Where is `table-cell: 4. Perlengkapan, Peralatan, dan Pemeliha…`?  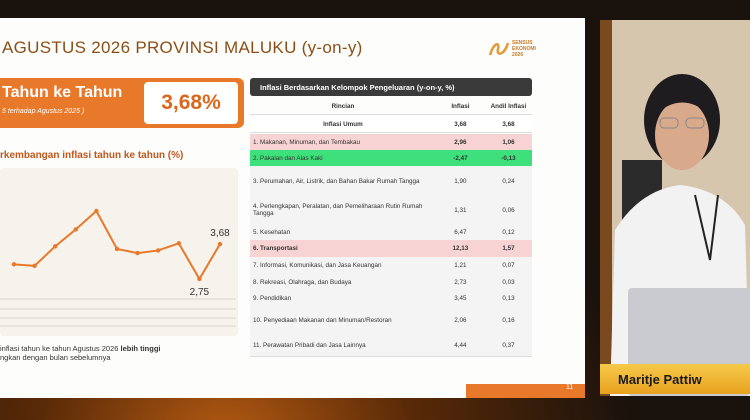
table-cell: 4. Perlengkapan, Peralatan, dan Pemeliha… is located at coordinates (338, 210).